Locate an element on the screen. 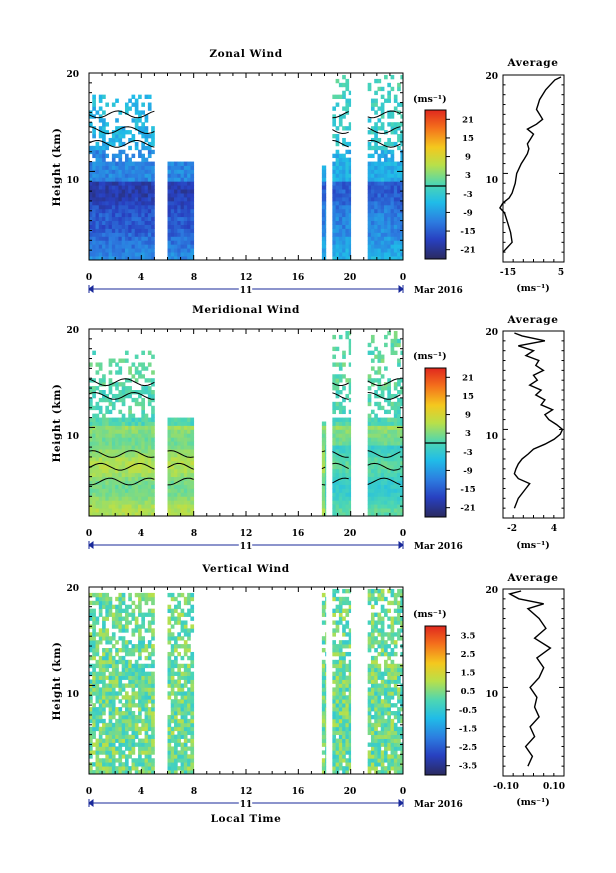 The width and height of the screenshot is (616, 873). panel-title: Zonal Wind is located at coordinates (245, 54).